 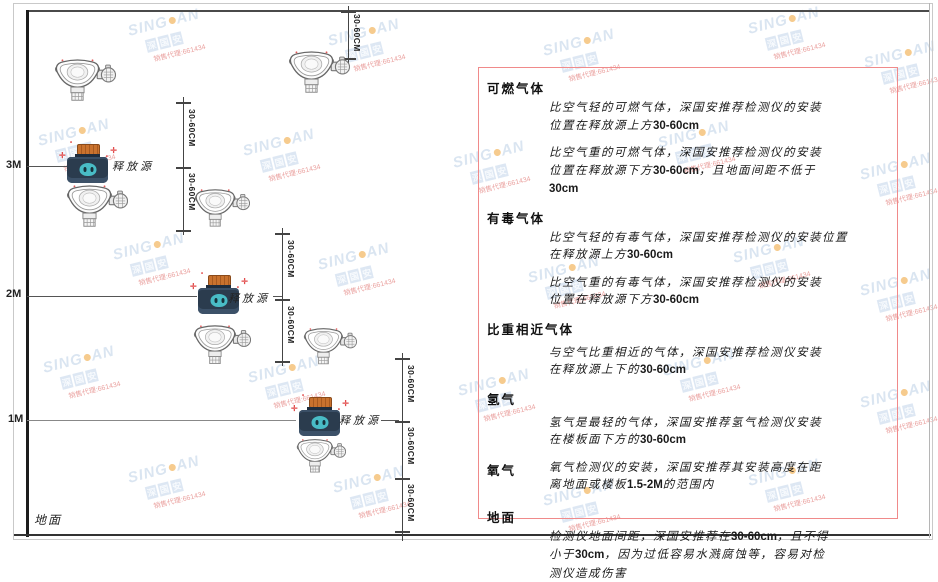 I want to click on text-line: 30cm, so click(x=719, y=189).